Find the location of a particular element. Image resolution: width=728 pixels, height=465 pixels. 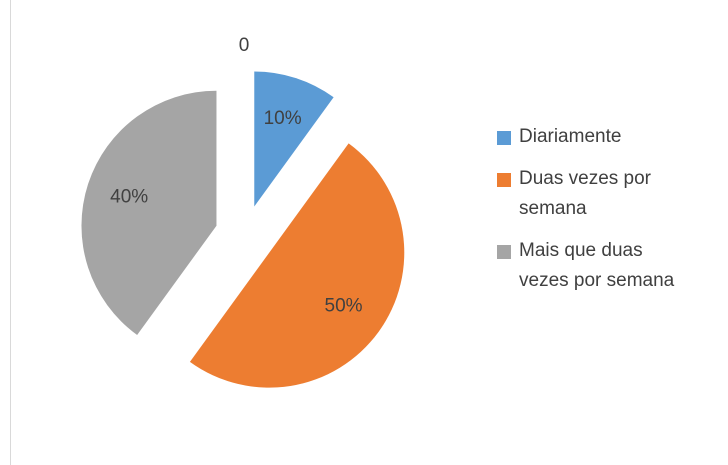

legend-item: Duas vezes por semana is located at coordinates (597, 194).